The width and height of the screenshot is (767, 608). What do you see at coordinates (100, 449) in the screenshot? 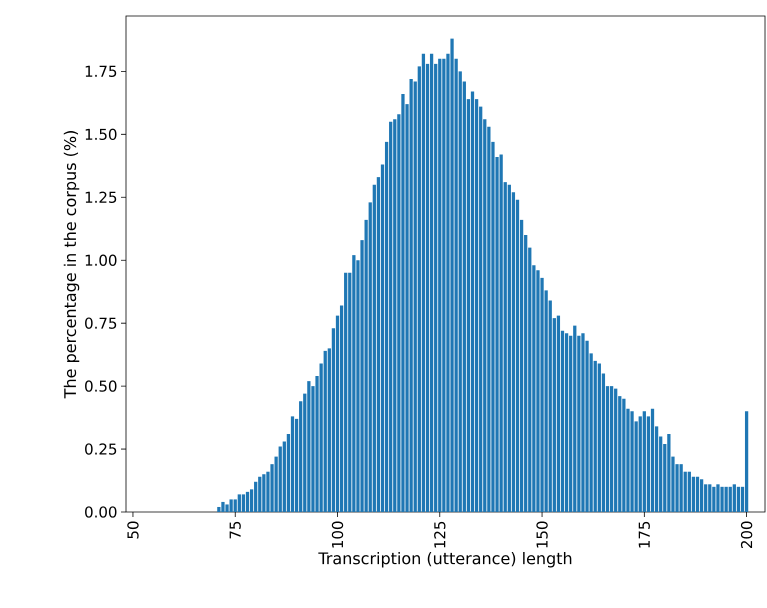
I see `y-tick-label: 0.25` at bounding box center [100, 449].